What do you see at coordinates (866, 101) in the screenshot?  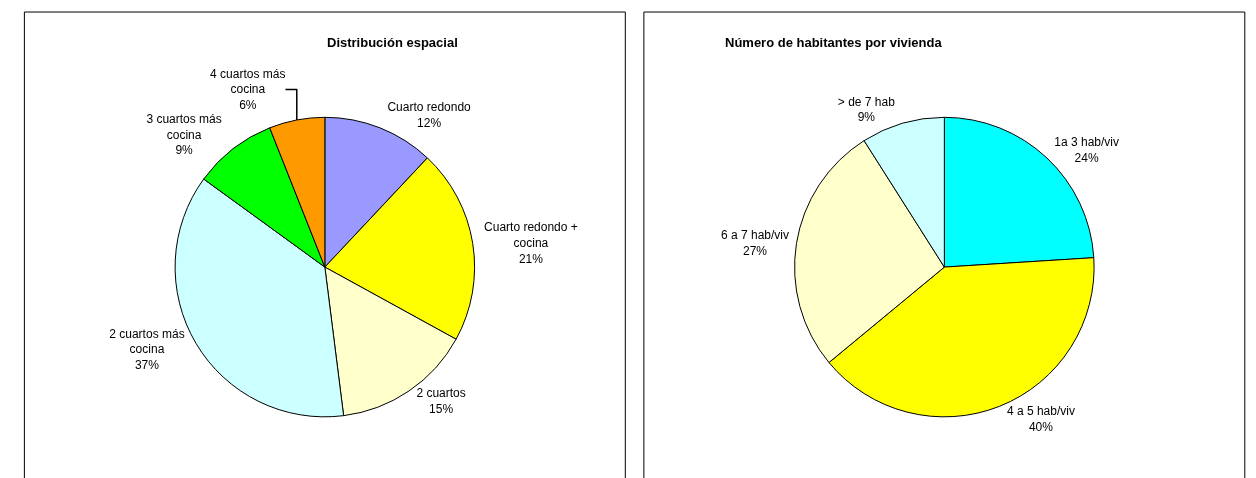 I see `slice-label: > de 7 hab` at bounding box center [866, 101].